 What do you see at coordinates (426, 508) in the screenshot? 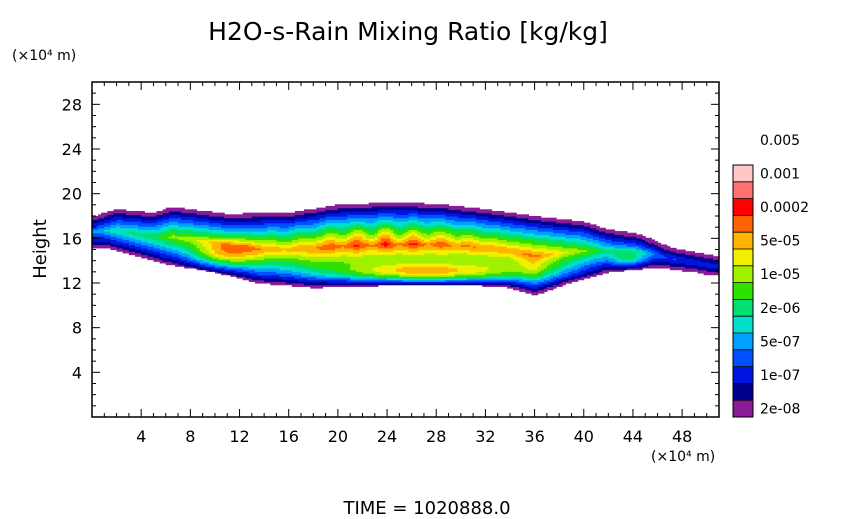
I see `time-footer: TIME = 1020888.0` at bounding box center [426, 508].